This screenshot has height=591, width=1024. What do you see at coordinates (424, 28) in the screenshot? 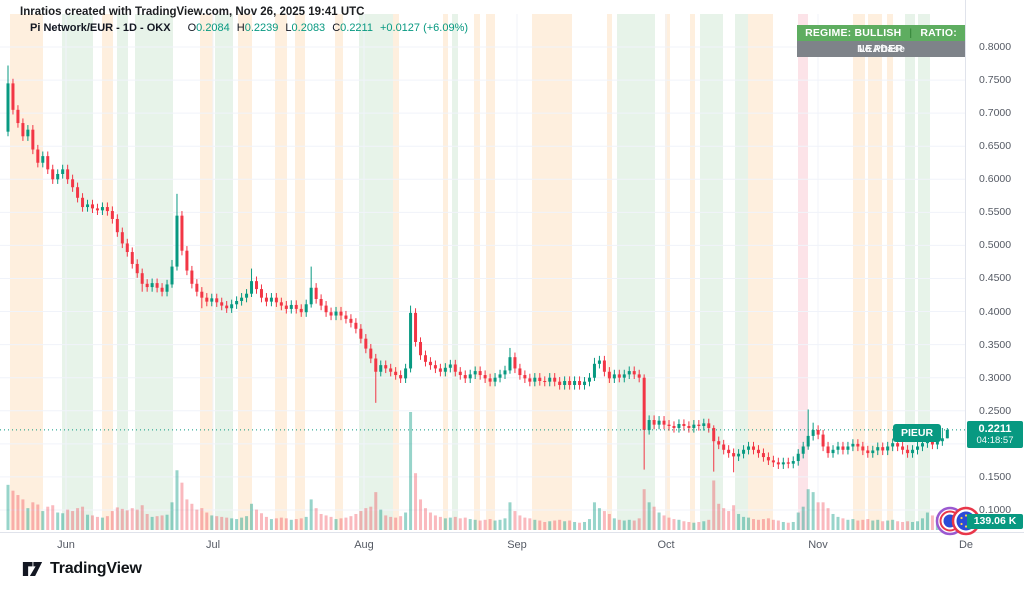
I see `change-value: +0.0127 (+6.09%)` at bounding box center [424, 28].